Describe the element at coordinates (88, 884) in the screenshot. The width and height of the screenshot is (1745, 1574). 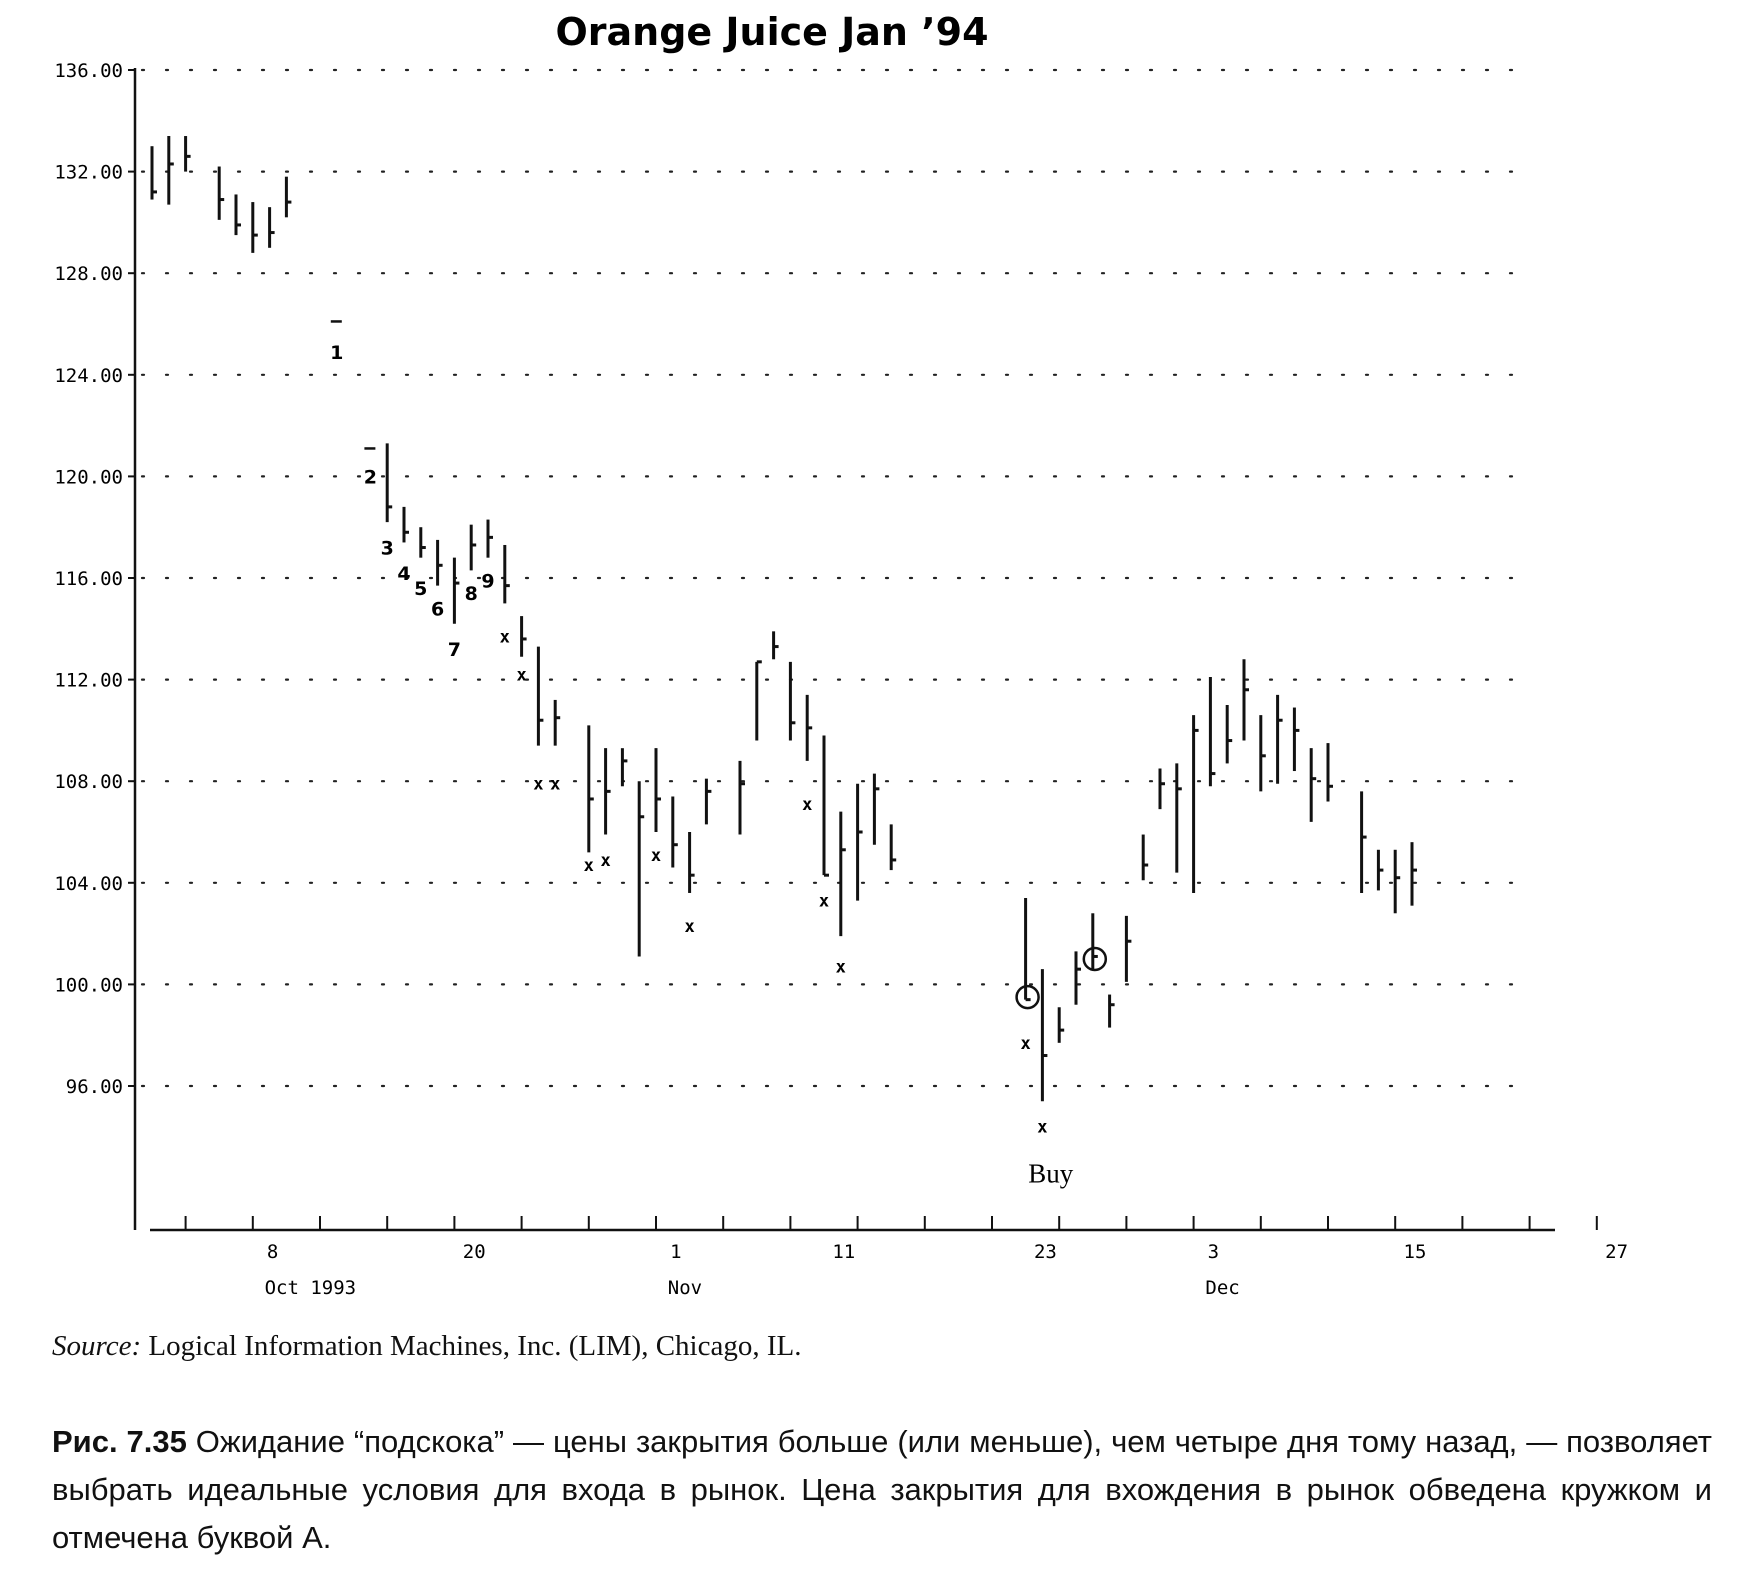
I see `y-tick-label: 104.00` at that location.